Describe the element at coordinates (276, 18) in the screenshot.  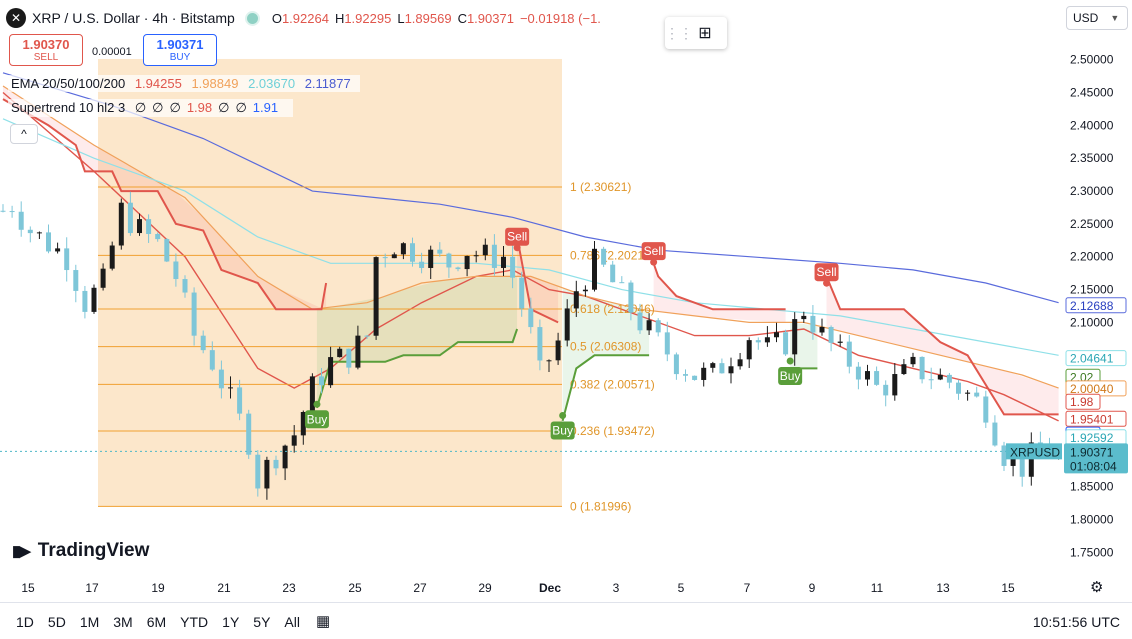
I see `ohlc-key: O` at that location.